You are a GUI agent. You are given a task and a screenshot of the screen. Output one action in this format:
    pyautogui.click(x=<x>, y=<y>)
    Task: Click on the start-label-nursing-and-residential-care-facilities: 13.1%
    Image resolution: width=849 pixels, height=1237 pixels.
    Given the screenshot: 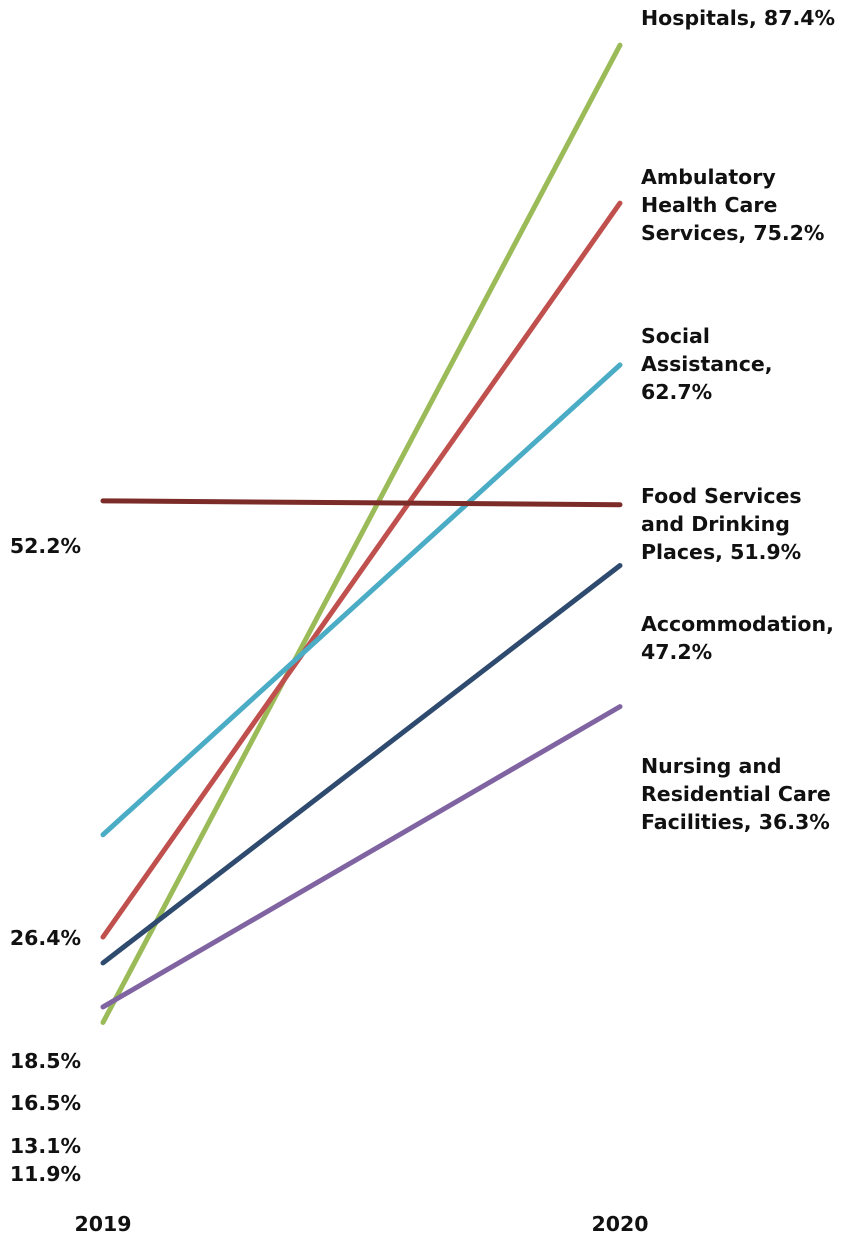 What is the action you would take?
    pyautogui.click(x=45, y=1146)
    